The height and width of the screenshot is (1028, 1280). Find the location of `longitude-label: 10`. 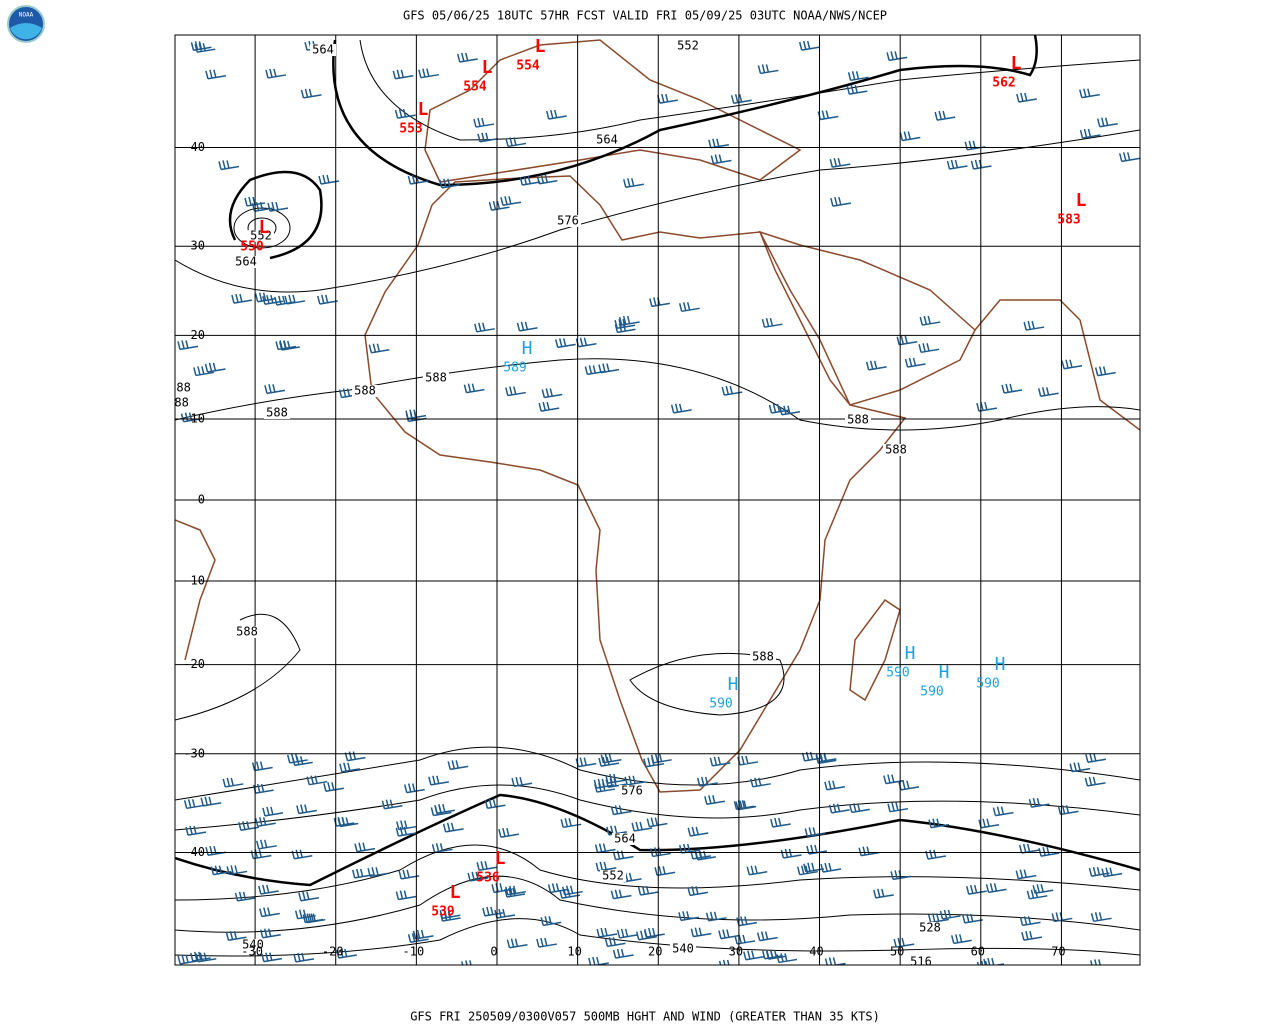

longitude-label: 10 is located at coordinates (574, 952).